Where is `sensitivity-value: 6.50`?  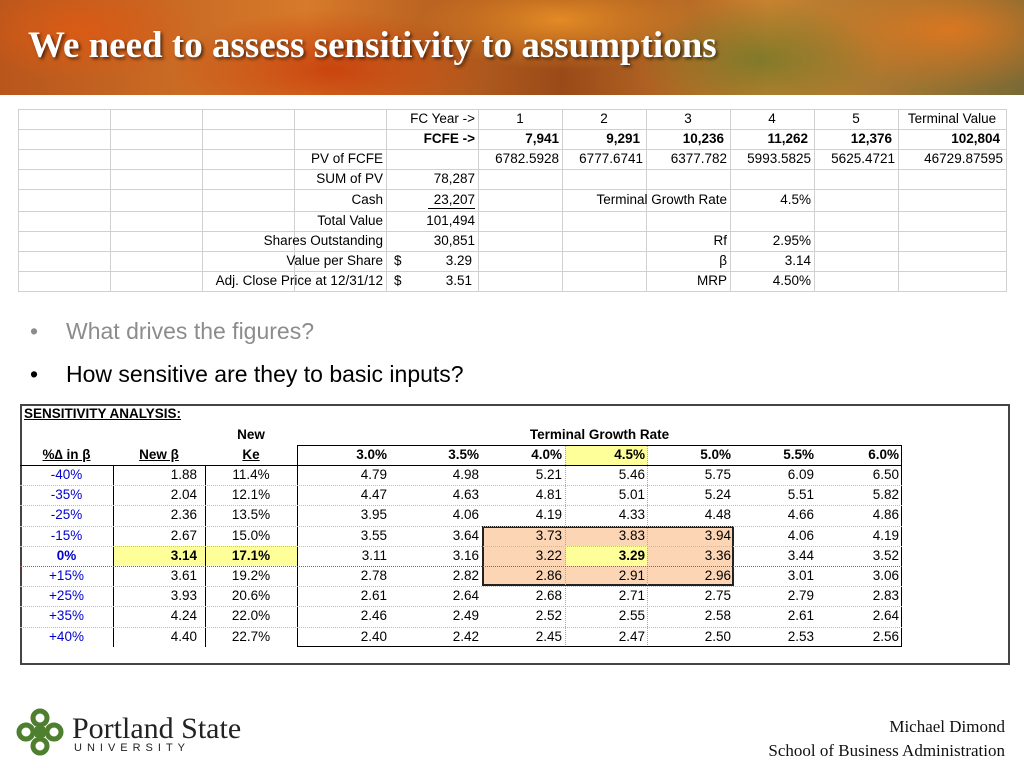 sensitivity-value: 6.50 is located at coordinates (885, 474).